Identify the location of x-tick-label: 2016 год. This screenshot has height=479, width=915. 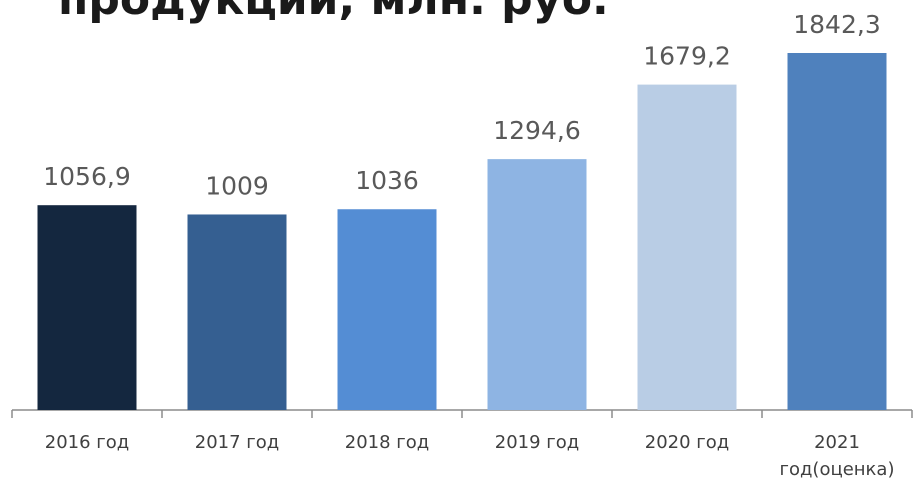
(87, 442).